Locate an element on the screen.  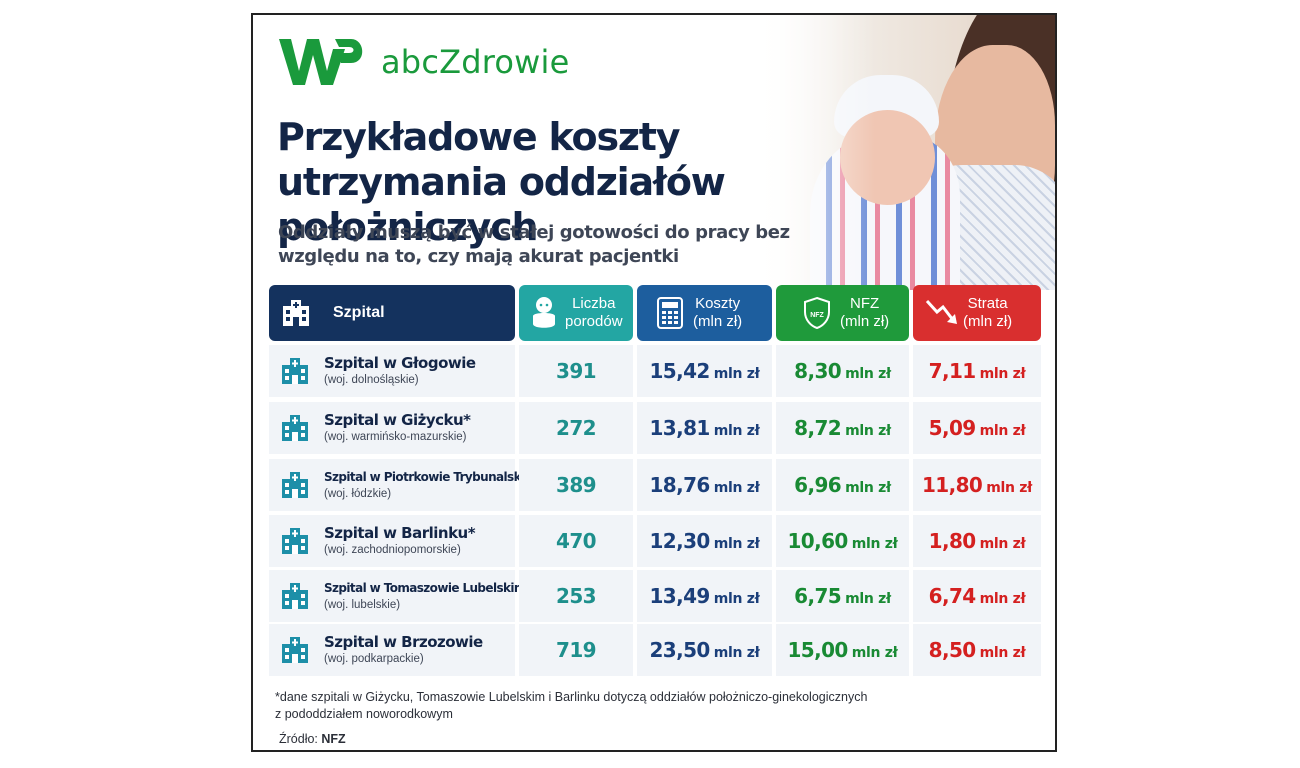
header-strata-label: Strata (mln zł) is located at coordinates (988, 312).